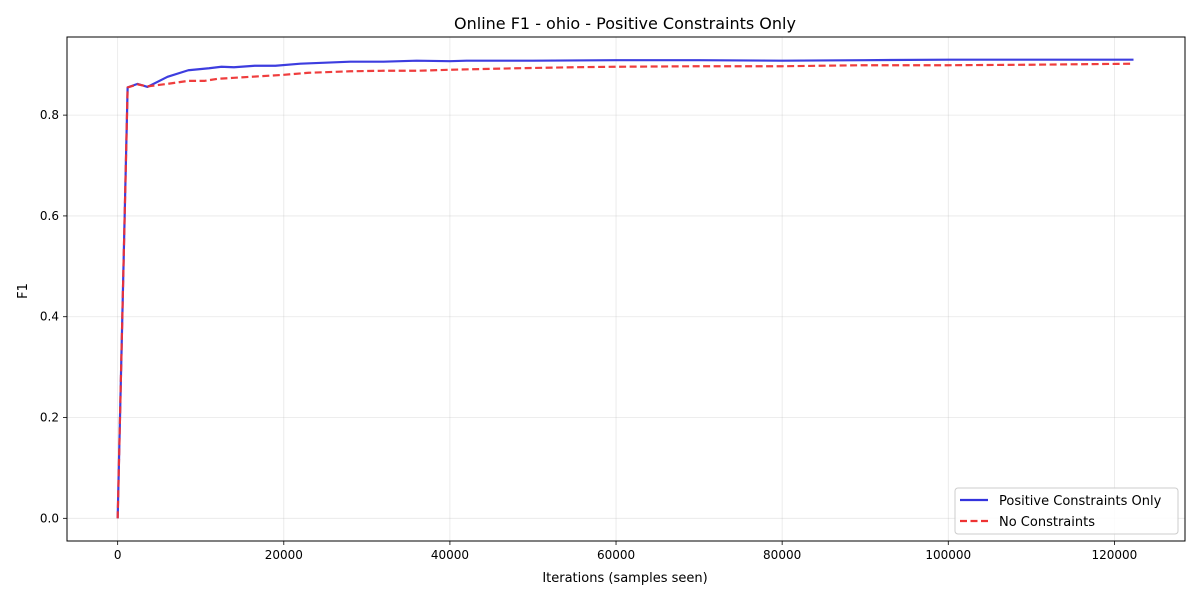  I want to click on x-tick-label: 120000, so click(1114, 555).